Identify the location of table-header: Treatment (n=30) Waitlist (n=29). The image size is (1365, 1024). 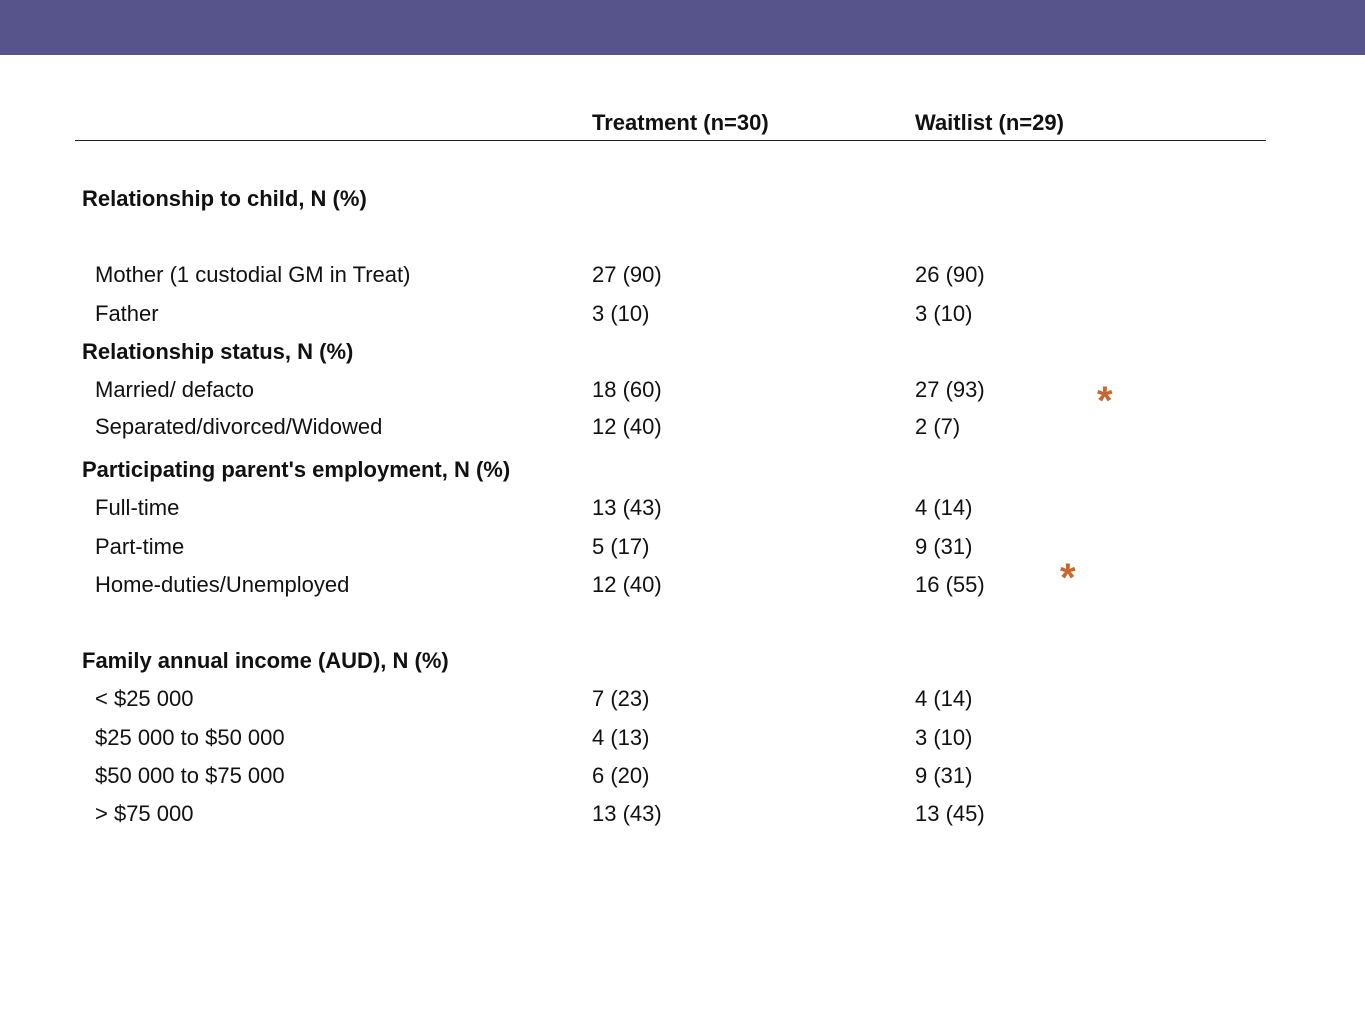
(670, 124).